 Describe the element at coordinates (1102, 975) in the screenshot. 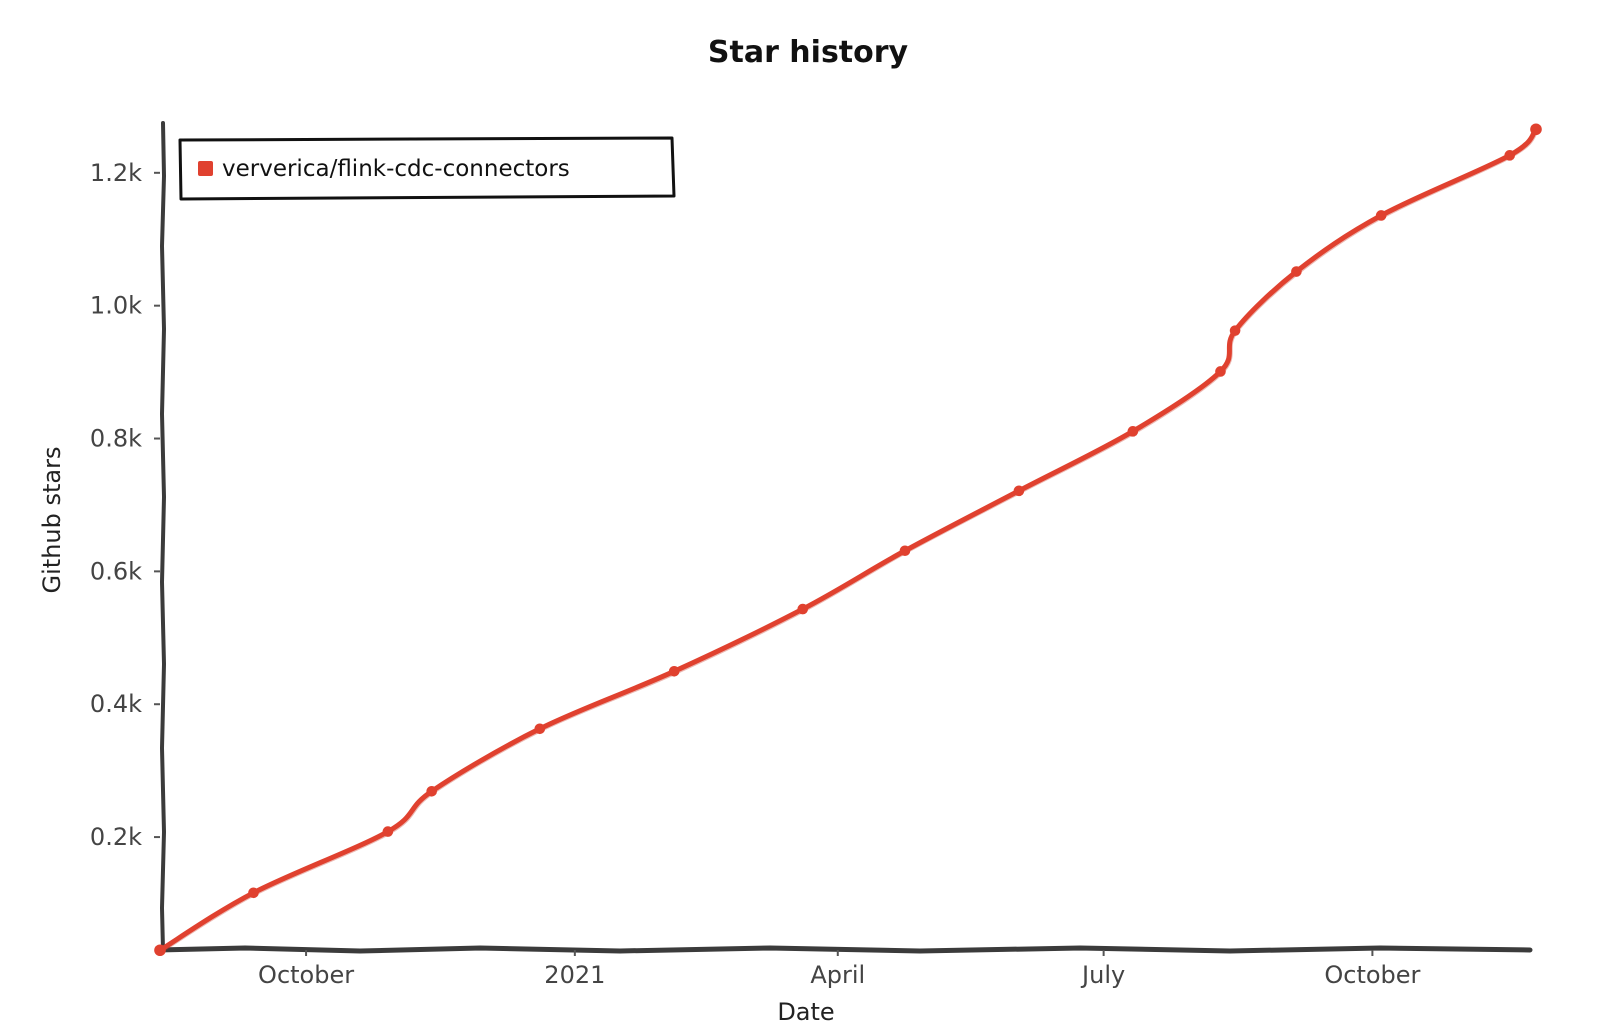

I see `x-axis-tick-label: July` at that location.